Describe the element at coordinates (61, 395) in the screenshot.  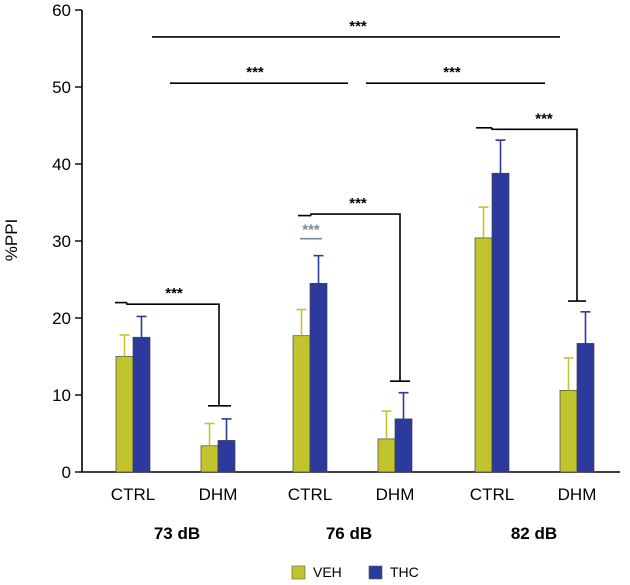
I see `y-tick-label: 10` at that location.